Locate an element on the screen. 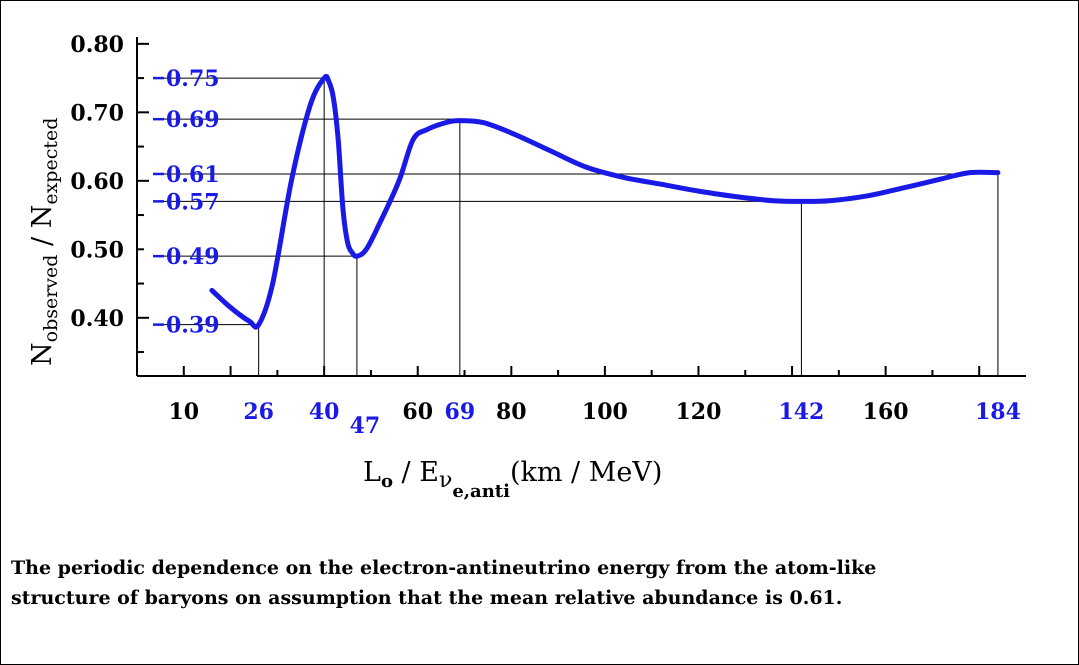 This screenshot has width=1079, height=665. y-highlight-label: 0.39 is located at coordinates (193, 326).